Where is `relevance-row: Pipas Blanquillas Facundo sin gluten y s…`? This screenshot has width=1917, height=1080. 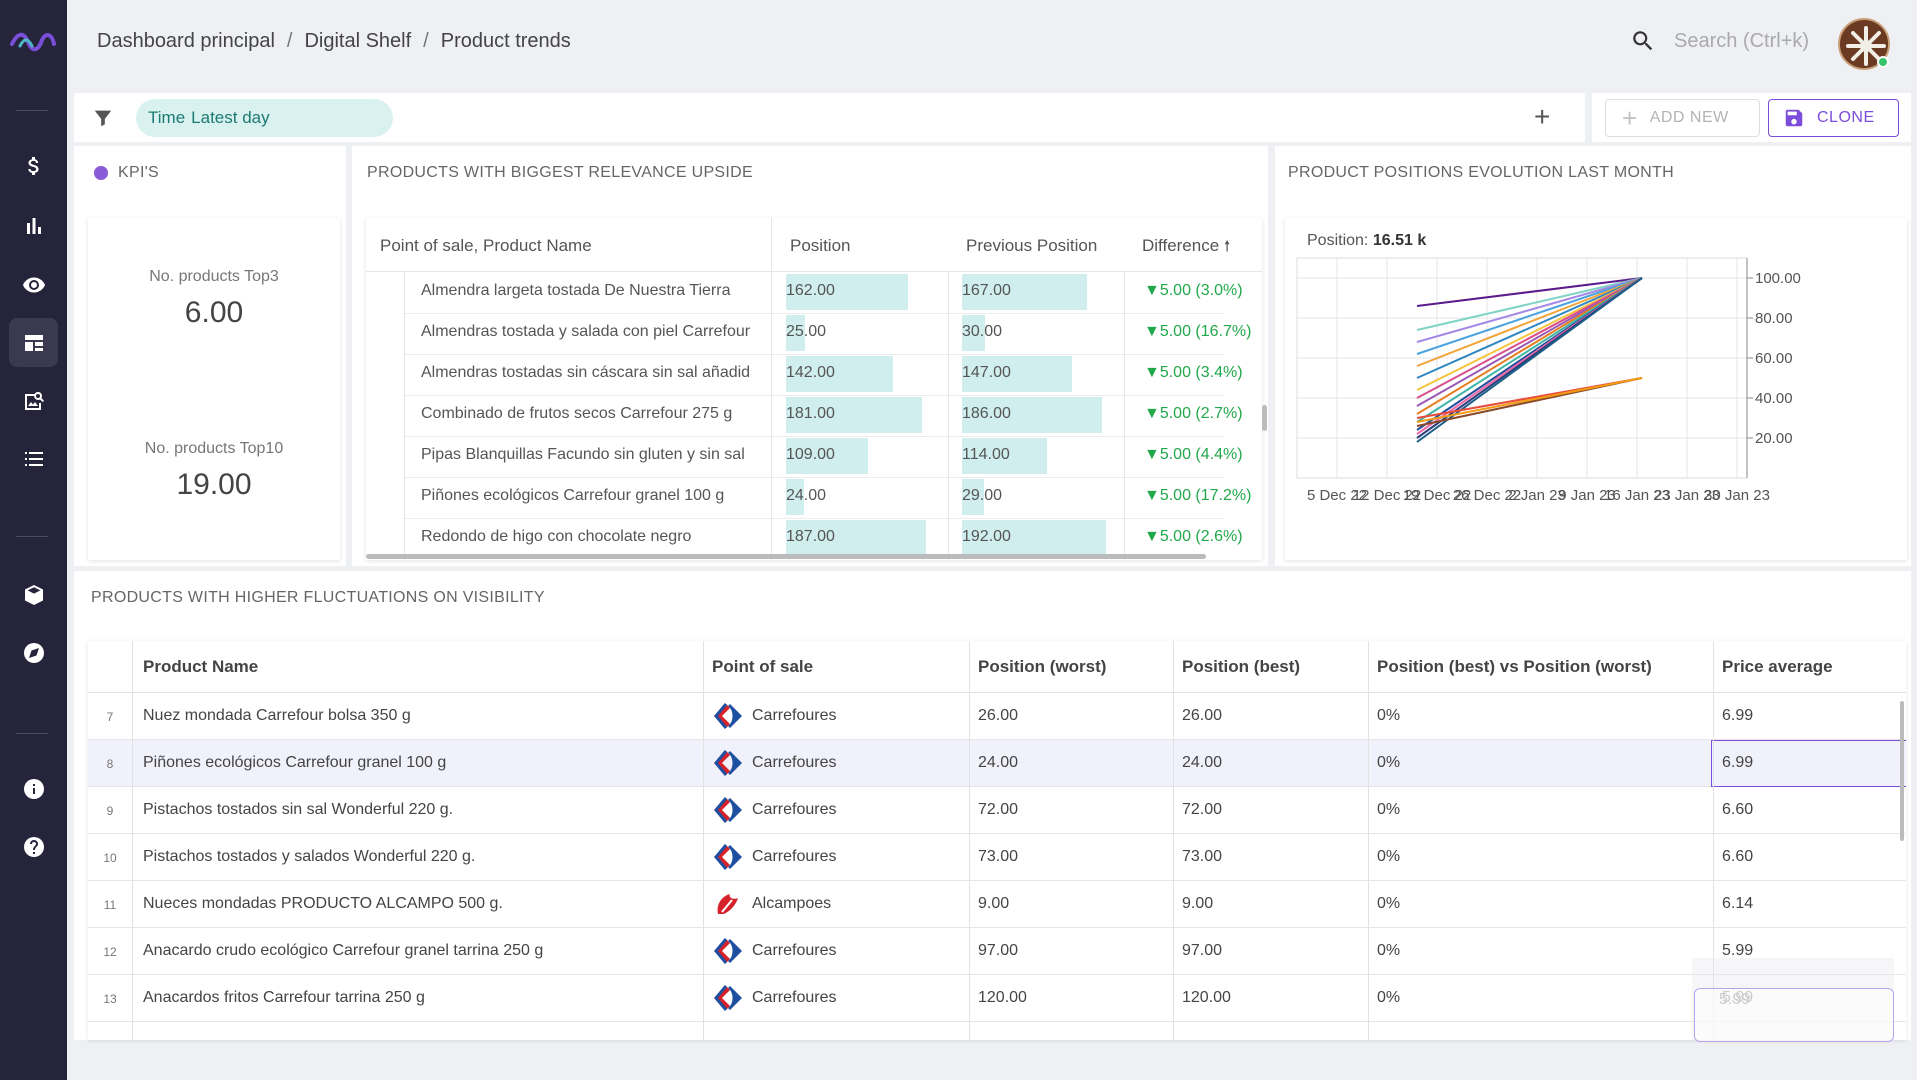 relevance-row: Pipas Blanquillas Facundo sin gluten y s… is located at coordinates (814, 456).